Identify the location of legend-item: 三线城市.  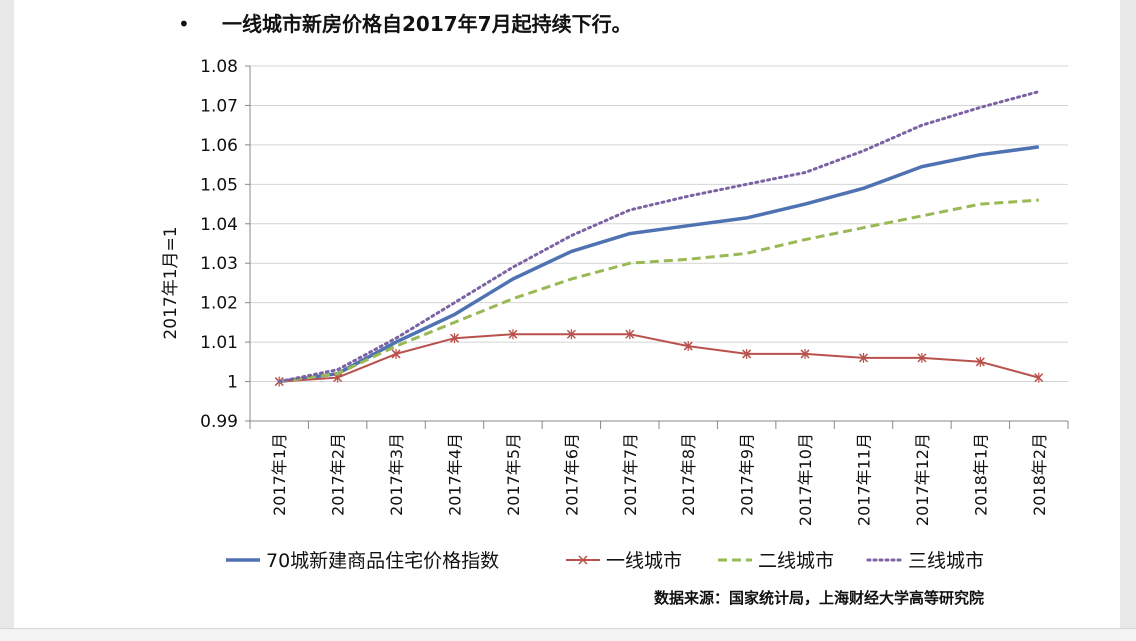
(925, 561).